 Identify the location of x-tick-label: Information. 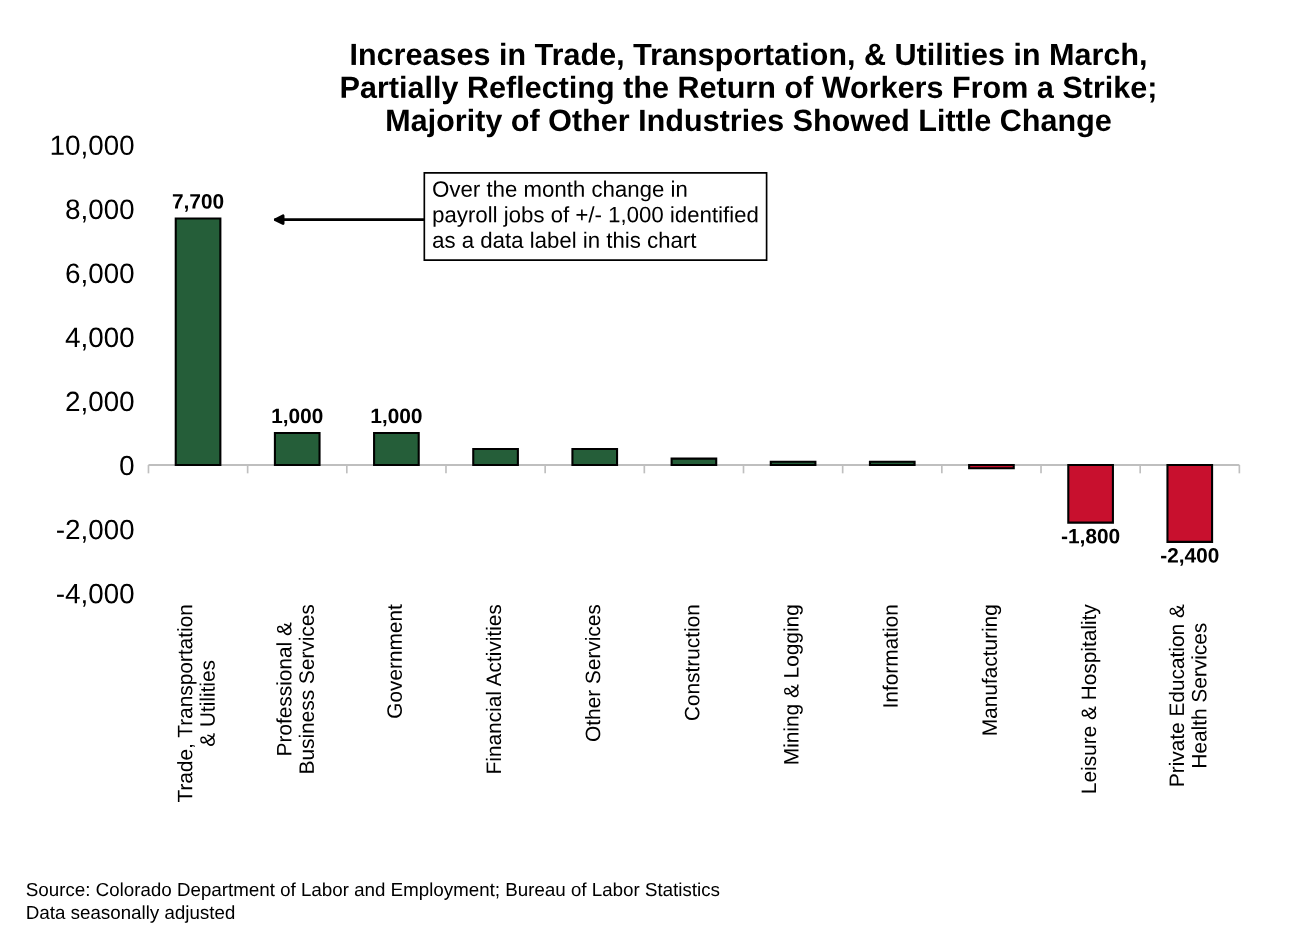
(890, 656).